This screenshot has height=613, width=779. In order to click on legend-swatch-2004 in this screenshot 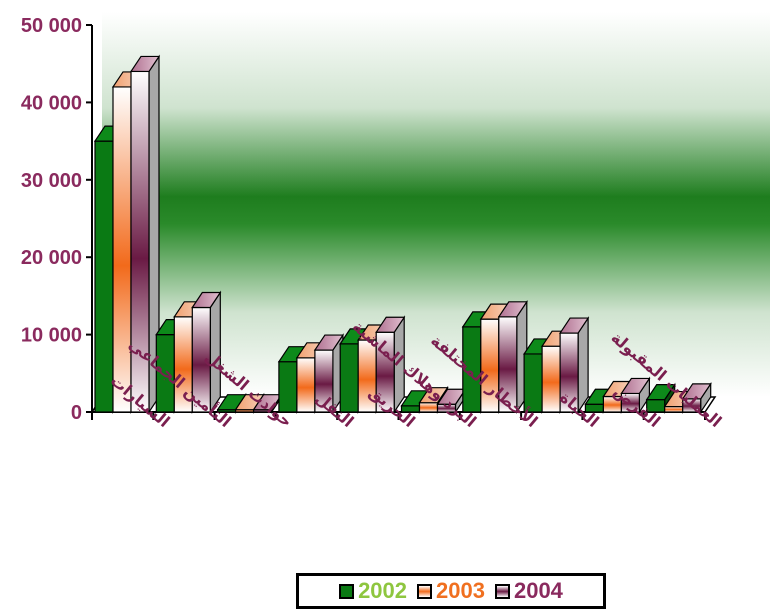, I will do `click(502, 591)`.